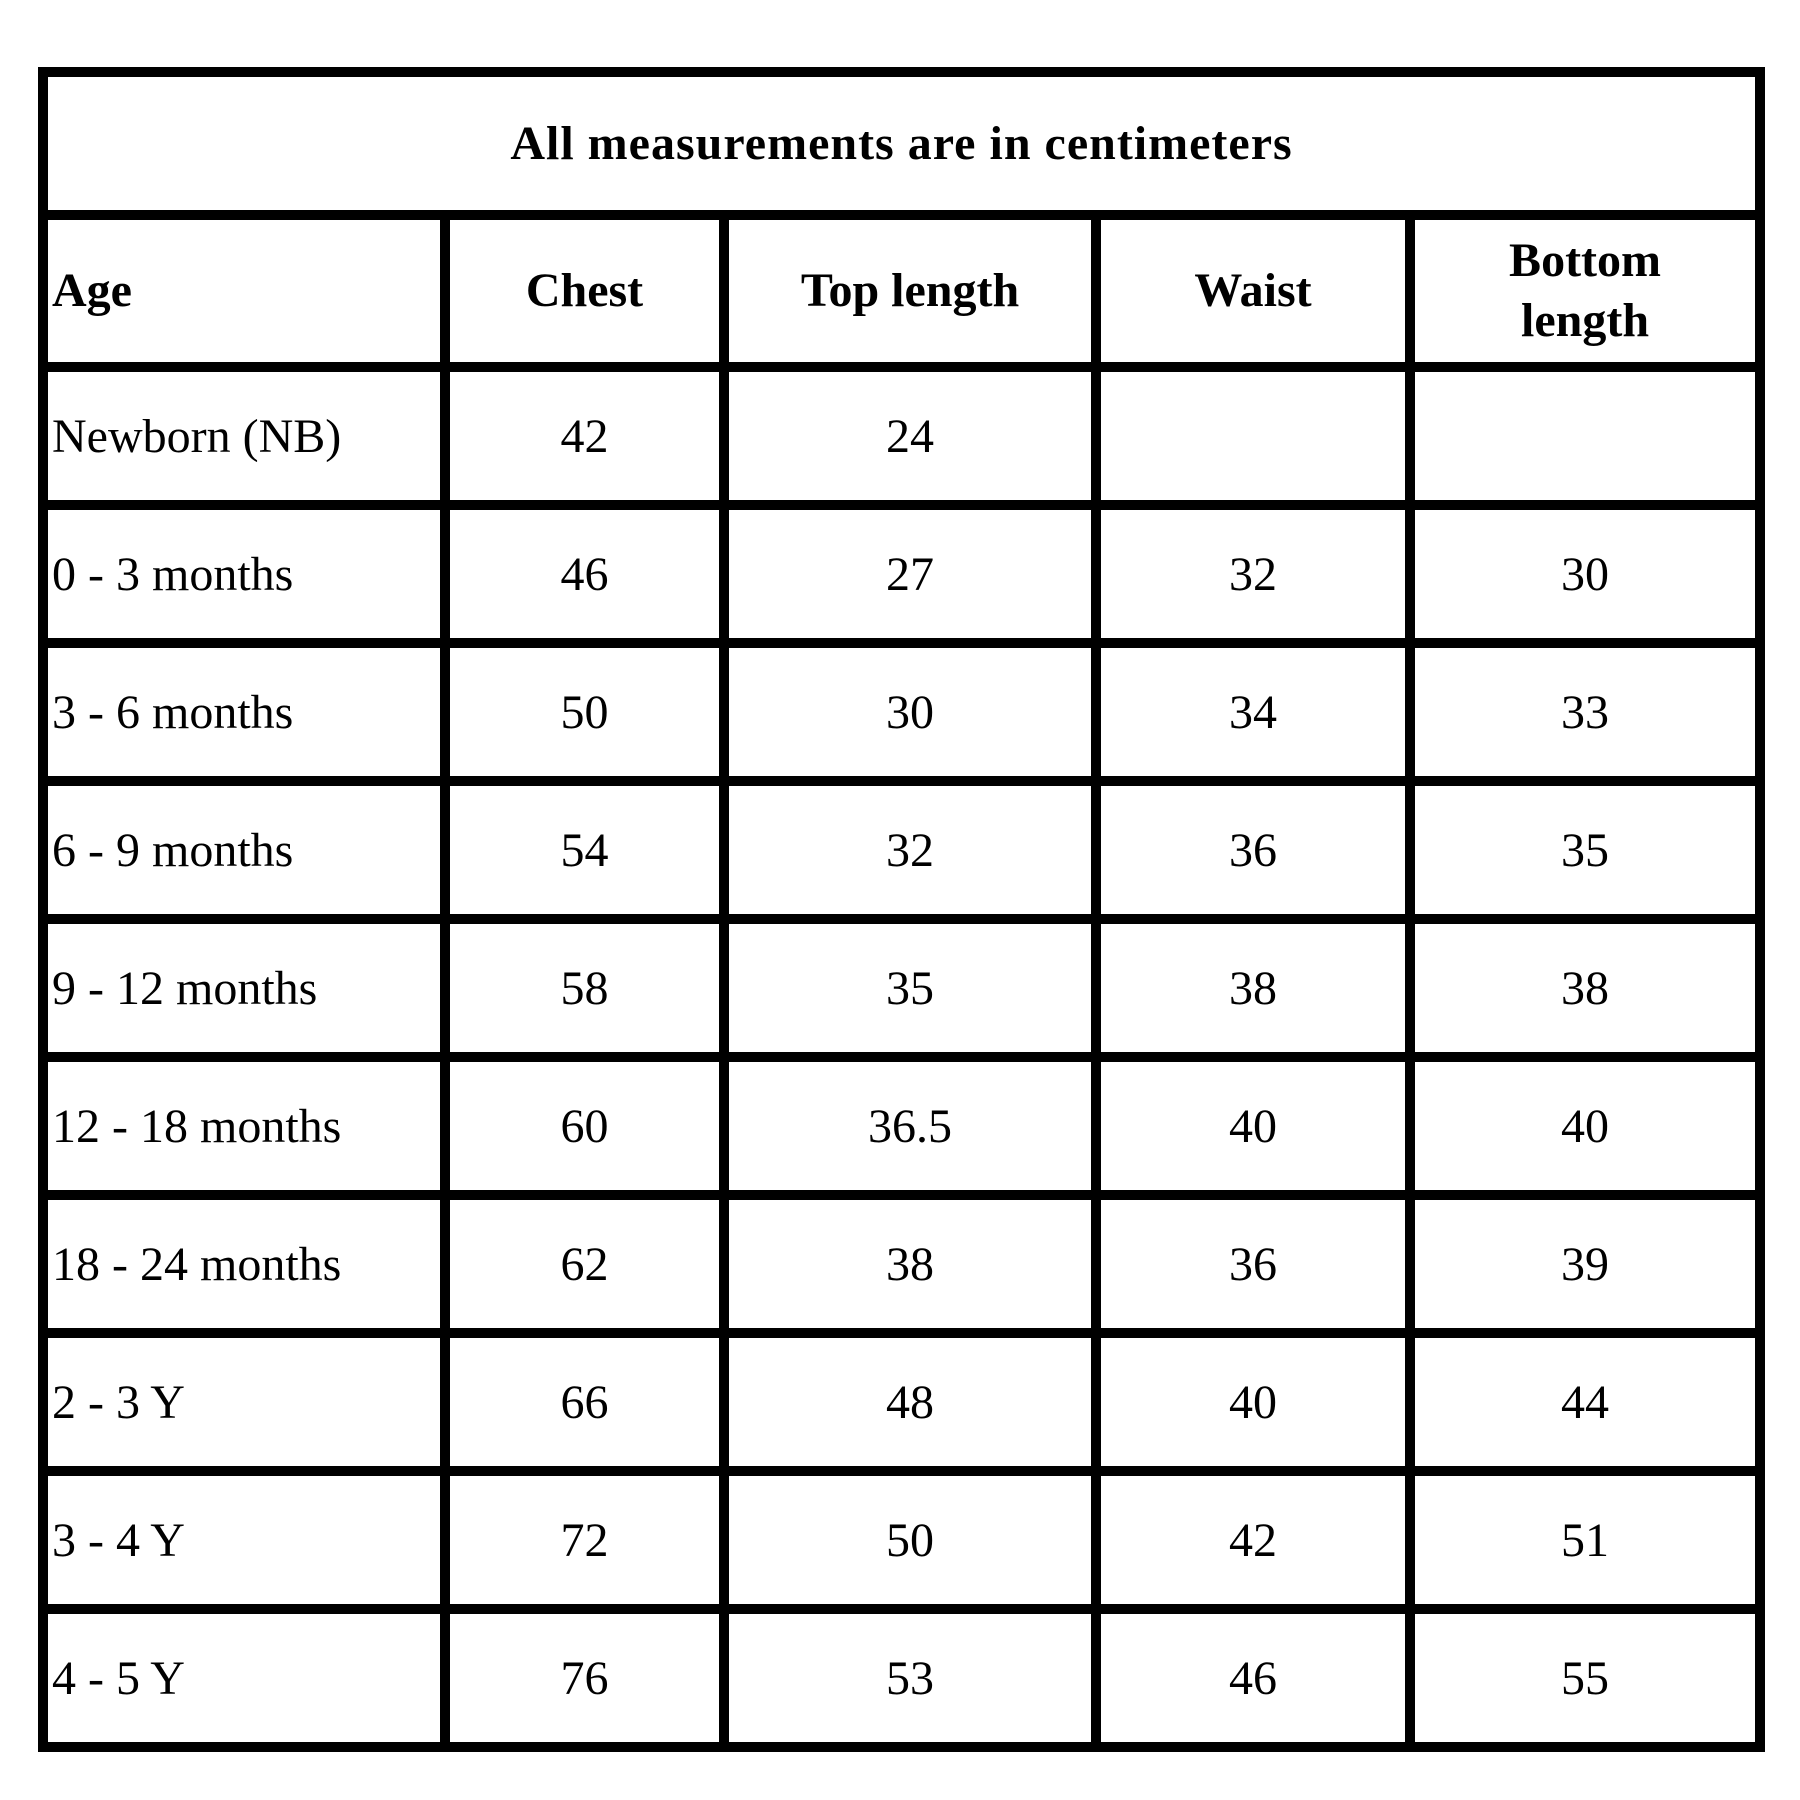 This screenshot has width=1800, height=1800. Describe the element at coordinates (584, 1264) in the screenshot. I see `measurement-cell: 62` at that location.